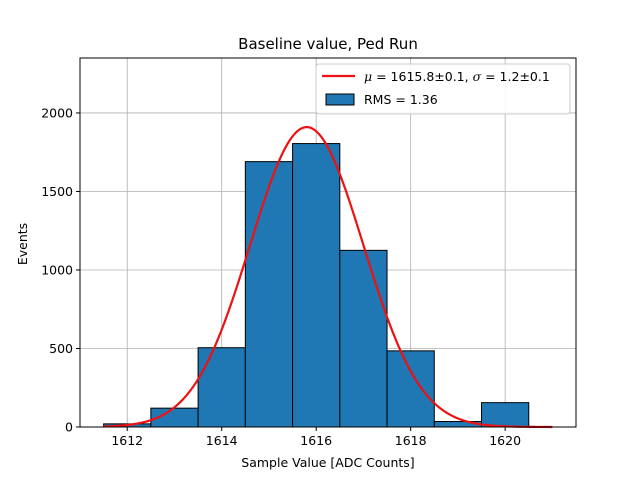  I want to click on legend-hist-swatch, so click(340, 99).